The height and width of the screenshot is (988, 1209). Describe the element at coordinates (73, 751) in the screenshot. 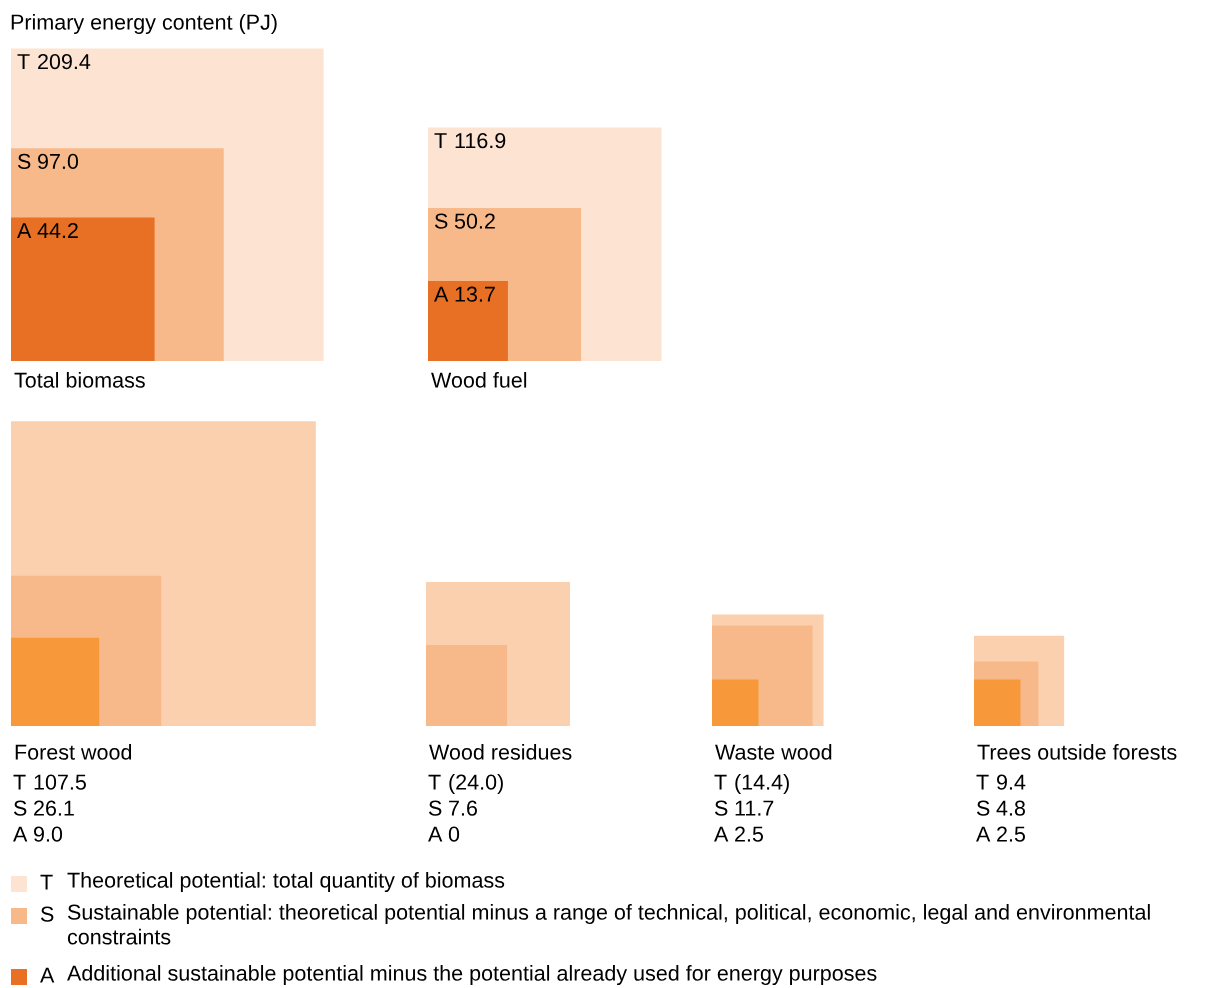

I see `category-label: Forest wood` at that location.